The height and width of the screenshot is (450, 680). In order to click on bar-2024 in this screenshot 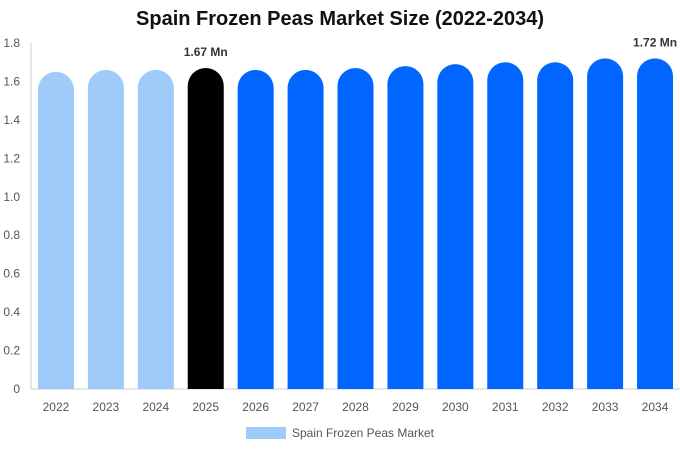, I will do `click(155, 229)`.